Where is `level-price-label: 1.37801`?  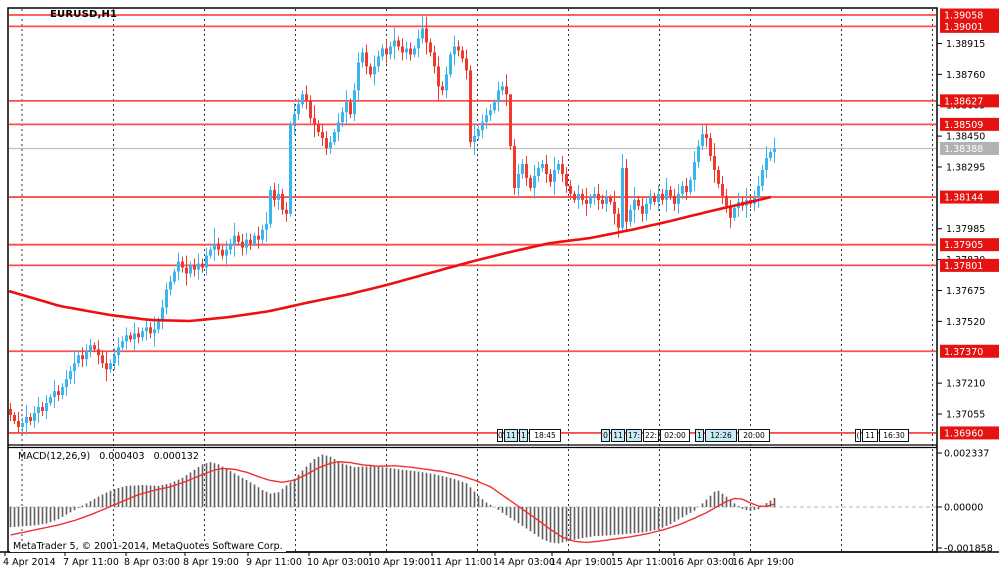 level-price-label: 1.37801 is located at coordinates (963, 266).